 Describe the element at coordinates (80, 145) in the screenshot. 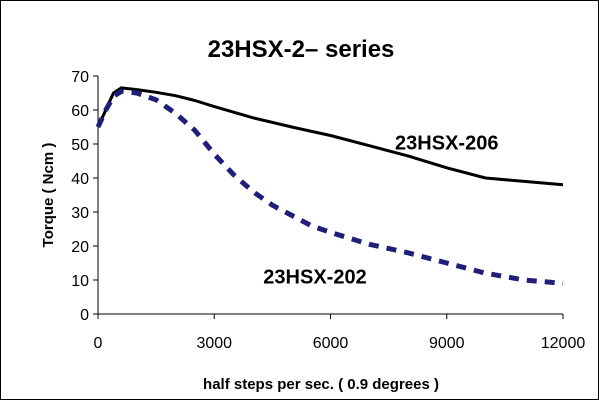

I see `y-tick-label: 50` at that location.